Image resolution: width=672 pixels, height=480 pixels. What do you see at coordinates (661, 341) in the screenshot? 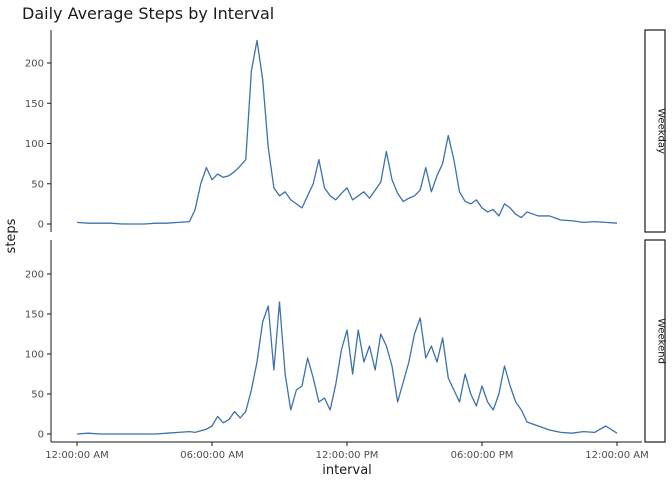
I see `facet-strip-label: Weekend` at bounding box center [661, 341].